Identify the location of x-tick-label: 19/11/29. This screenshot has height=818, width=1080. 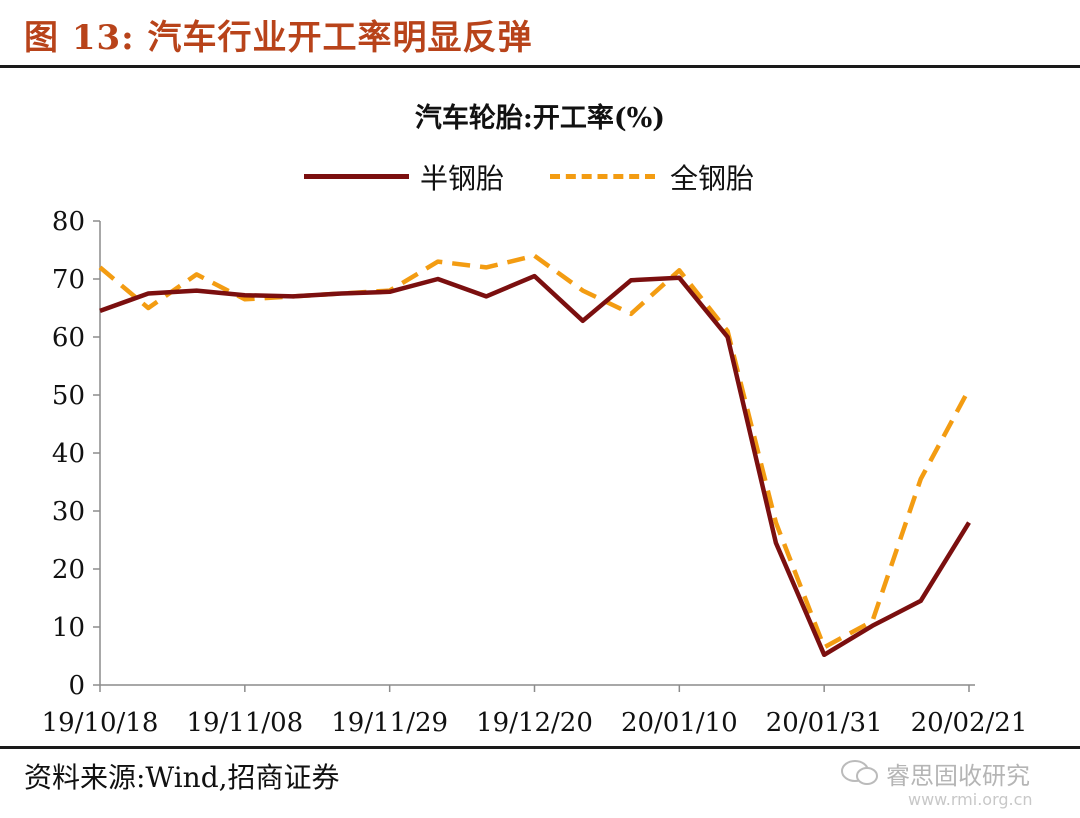
(389, 723).